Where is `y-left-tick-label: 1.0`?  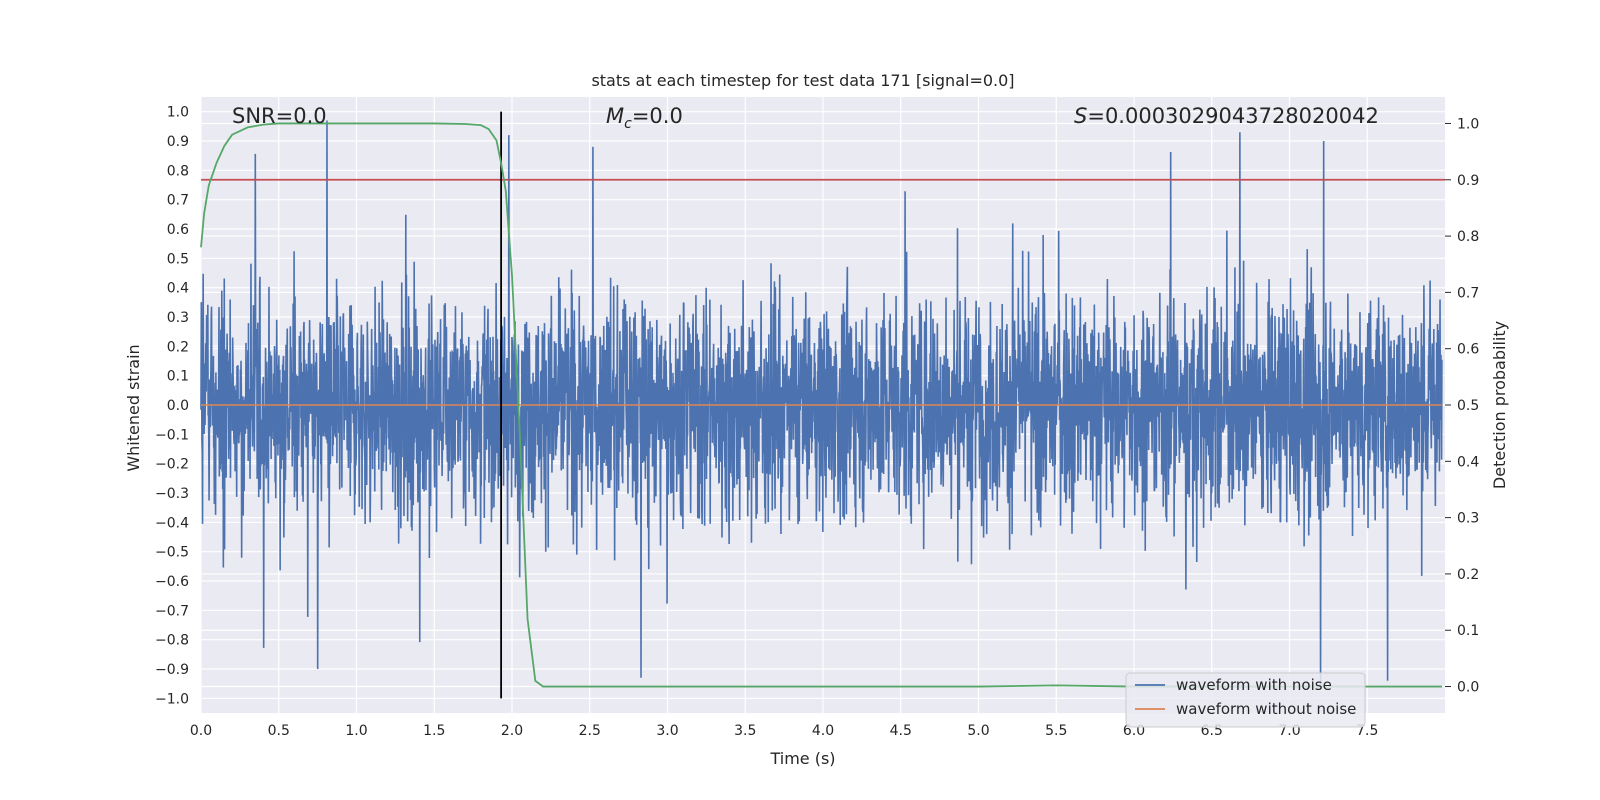 y-left-tick-label: 1.0 is located at coordinates (178, 113).